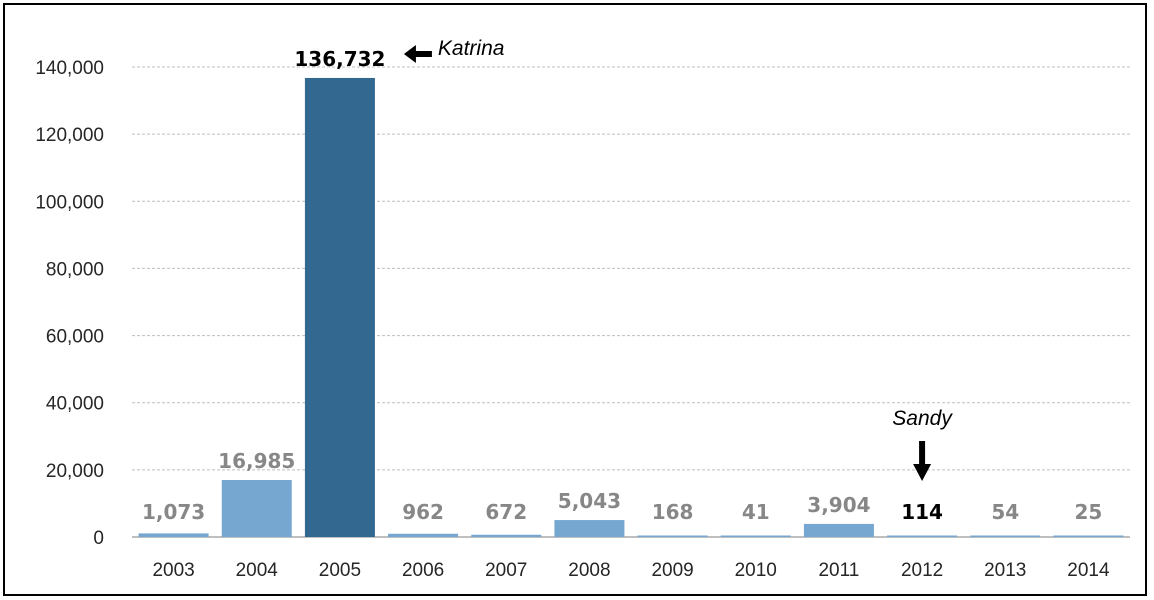 This screenshot has height=600, width=1154. I want to click on bar-2012, so click(922, 536).